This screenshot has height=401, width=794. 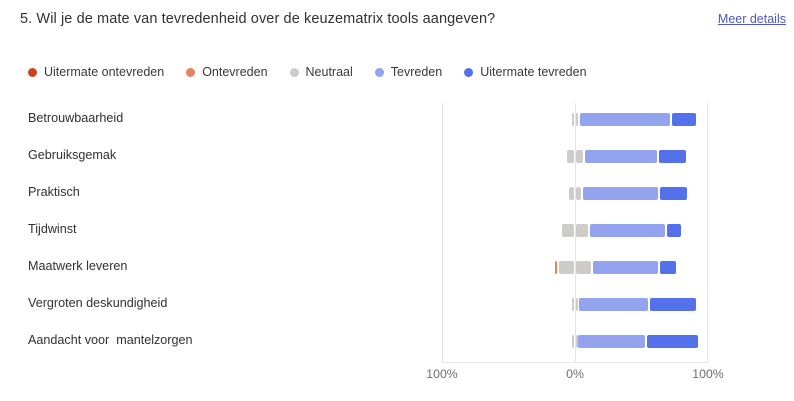 I want to click on bar-segment-ontevreden, so click(x=556, y=267).